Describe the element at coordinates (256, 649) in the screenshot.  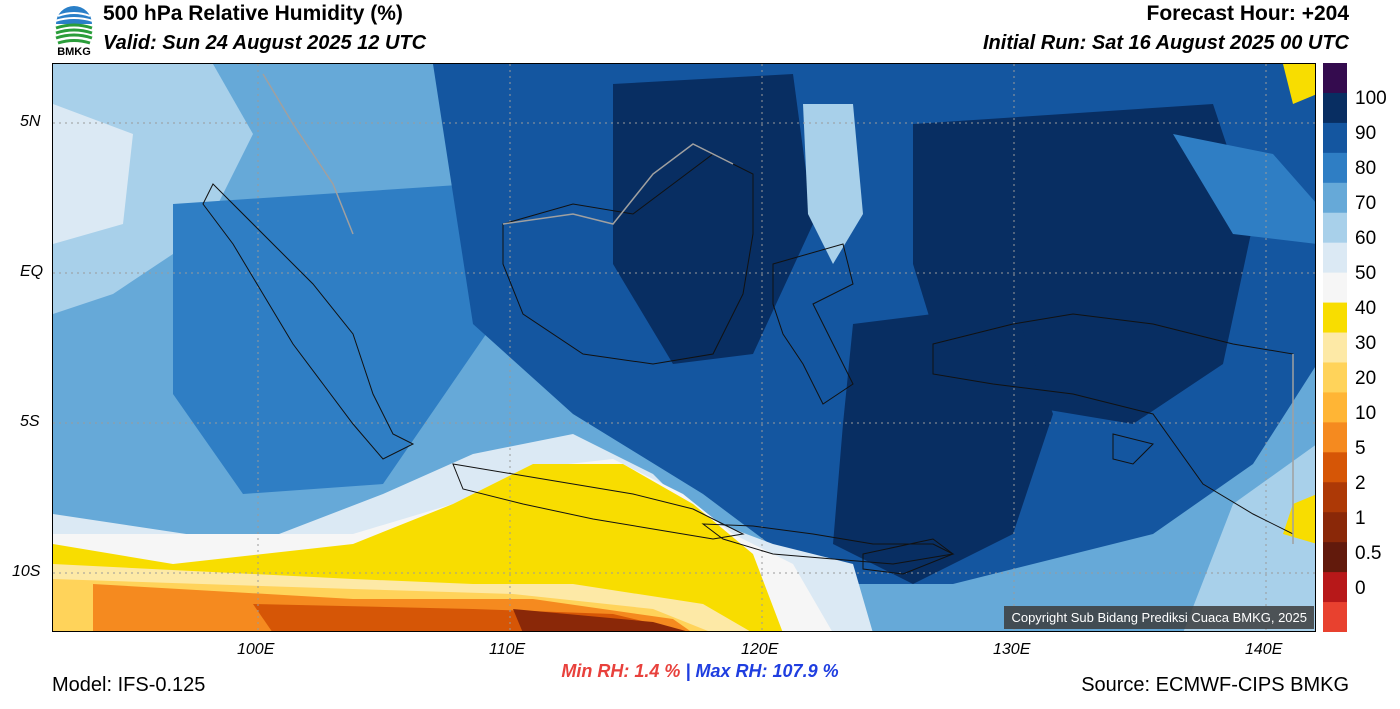
I see `lon-label-100e: 100E` at that location.